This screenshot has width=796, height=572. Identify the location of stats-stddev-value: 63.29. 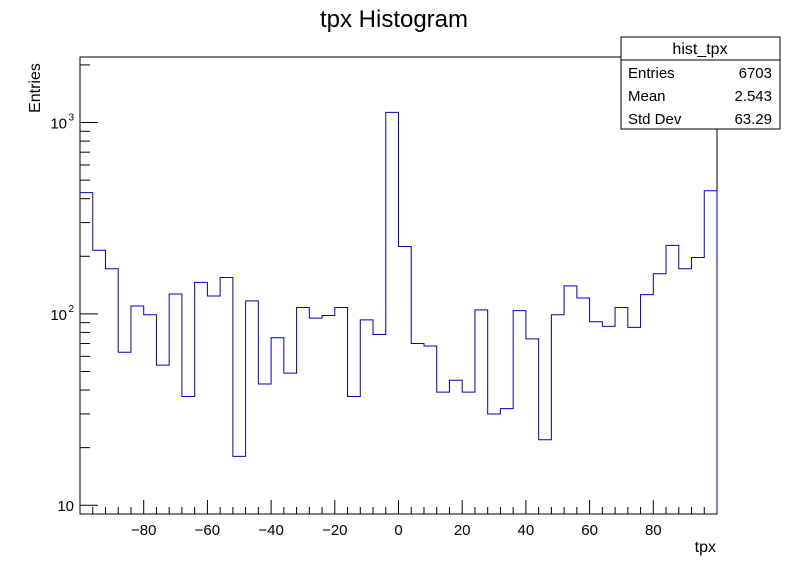
(753, 119).